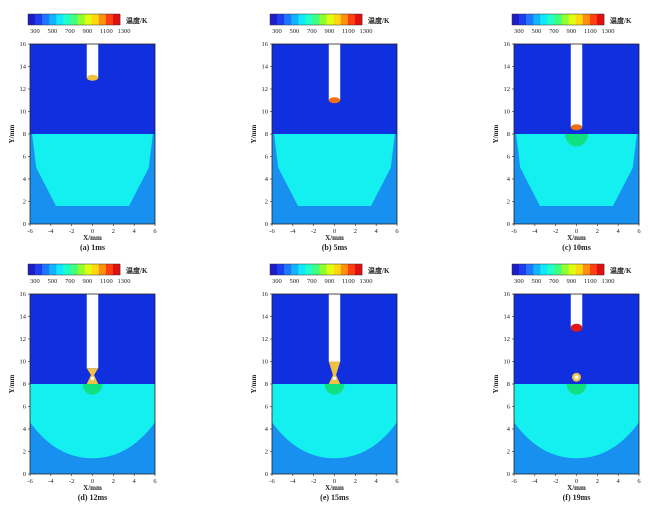  I want to click on y-tick-label: 6, so click(25, 407).